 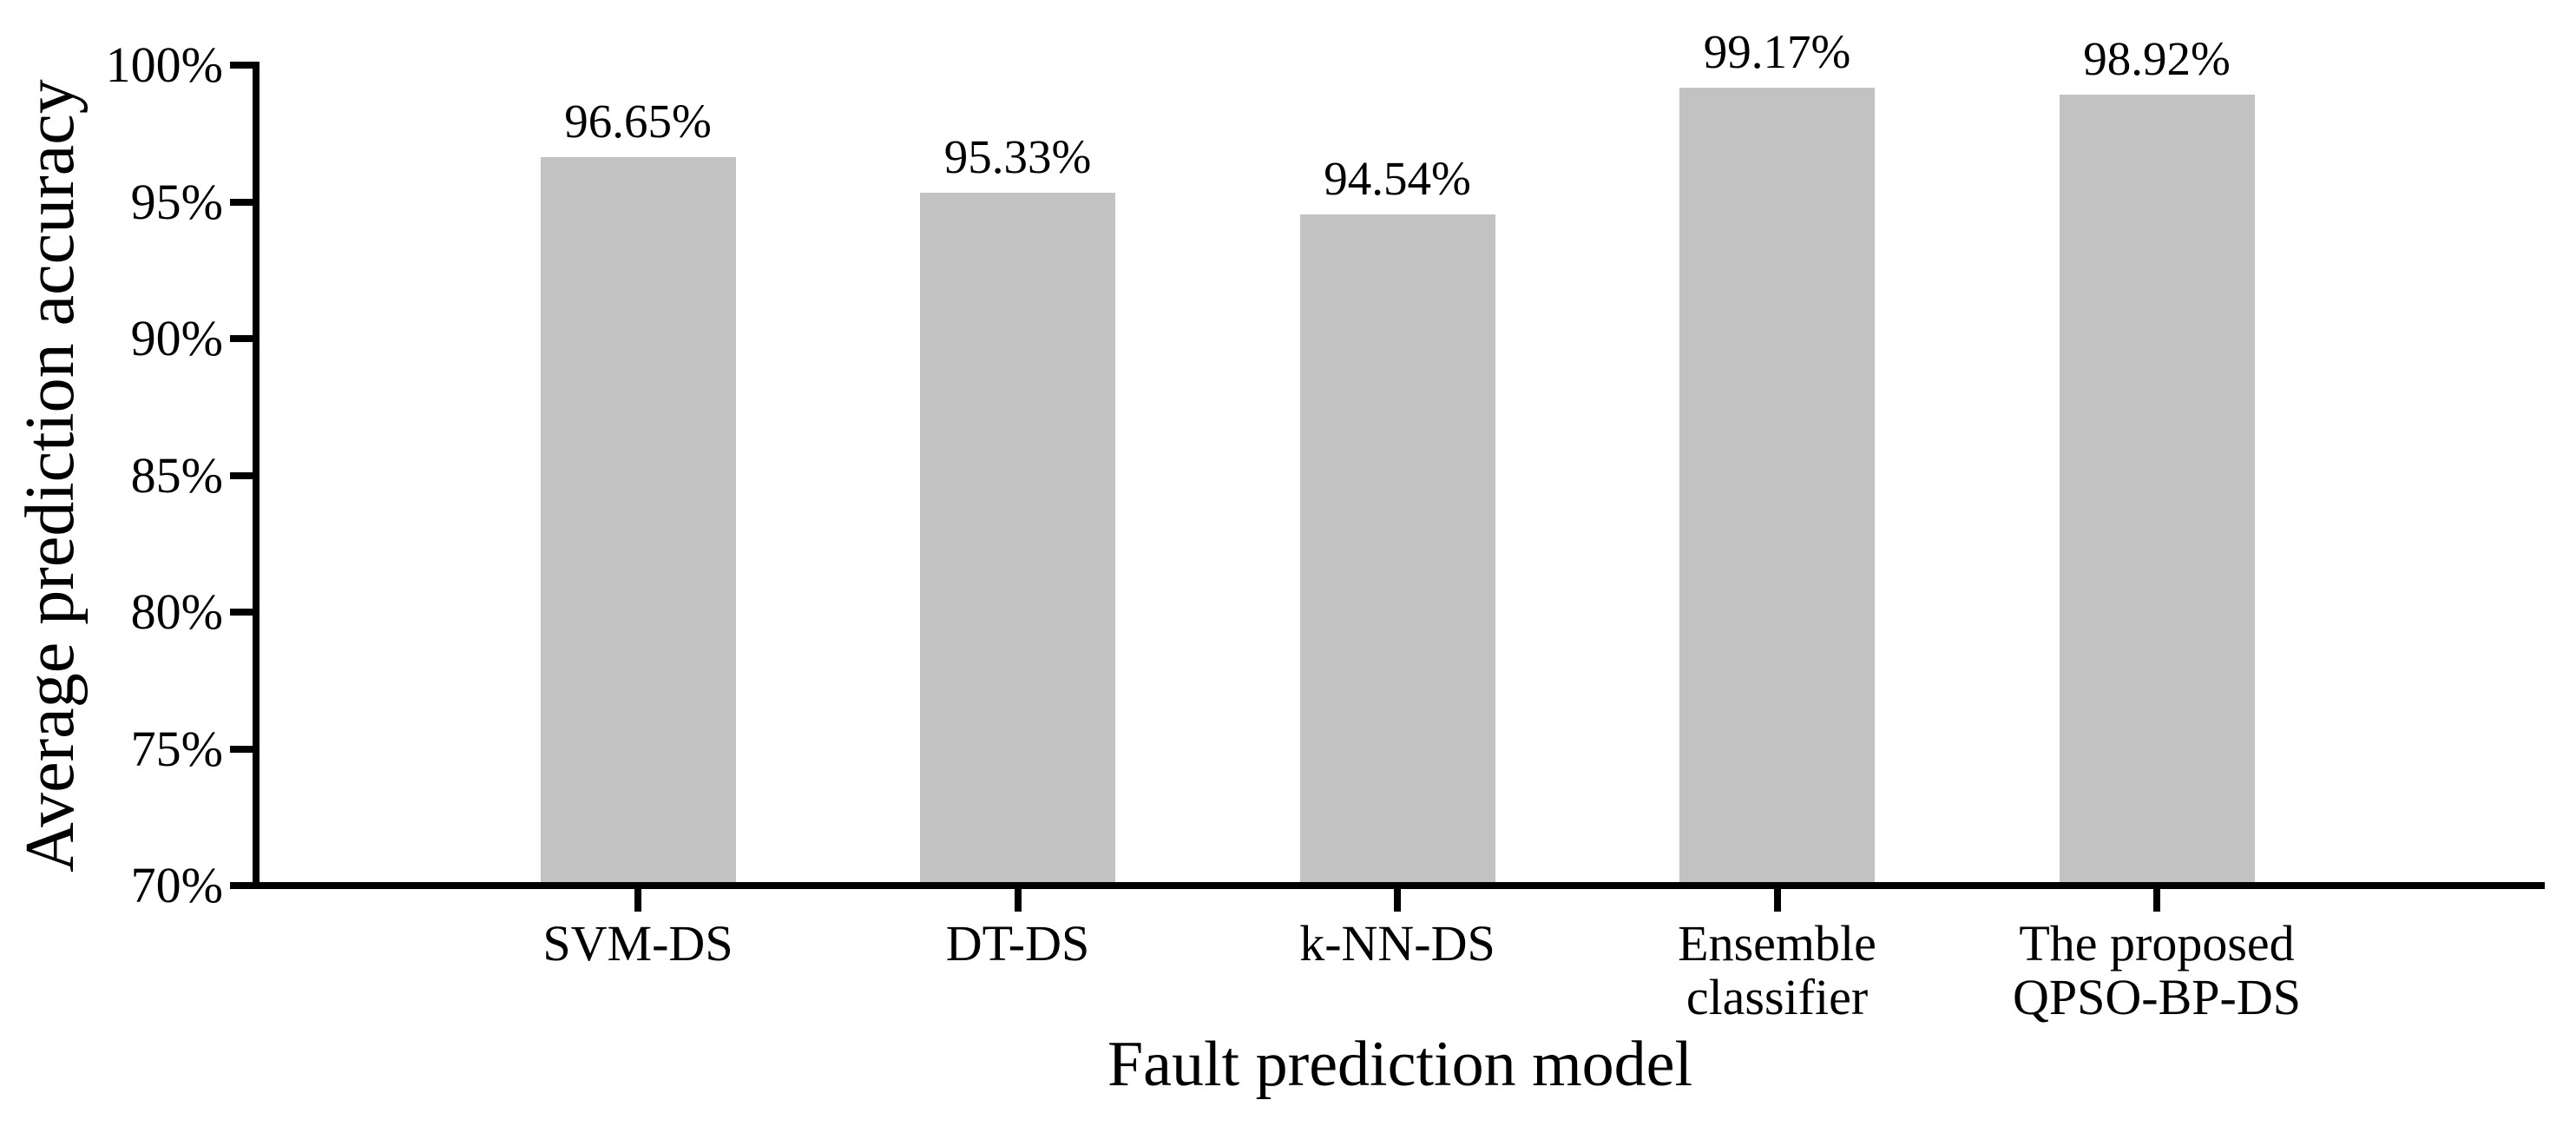 What do you see at coordinates (164, 64) in the screenshot?
I see `y-tick-label: 100%` at bounding box center [164, 64].